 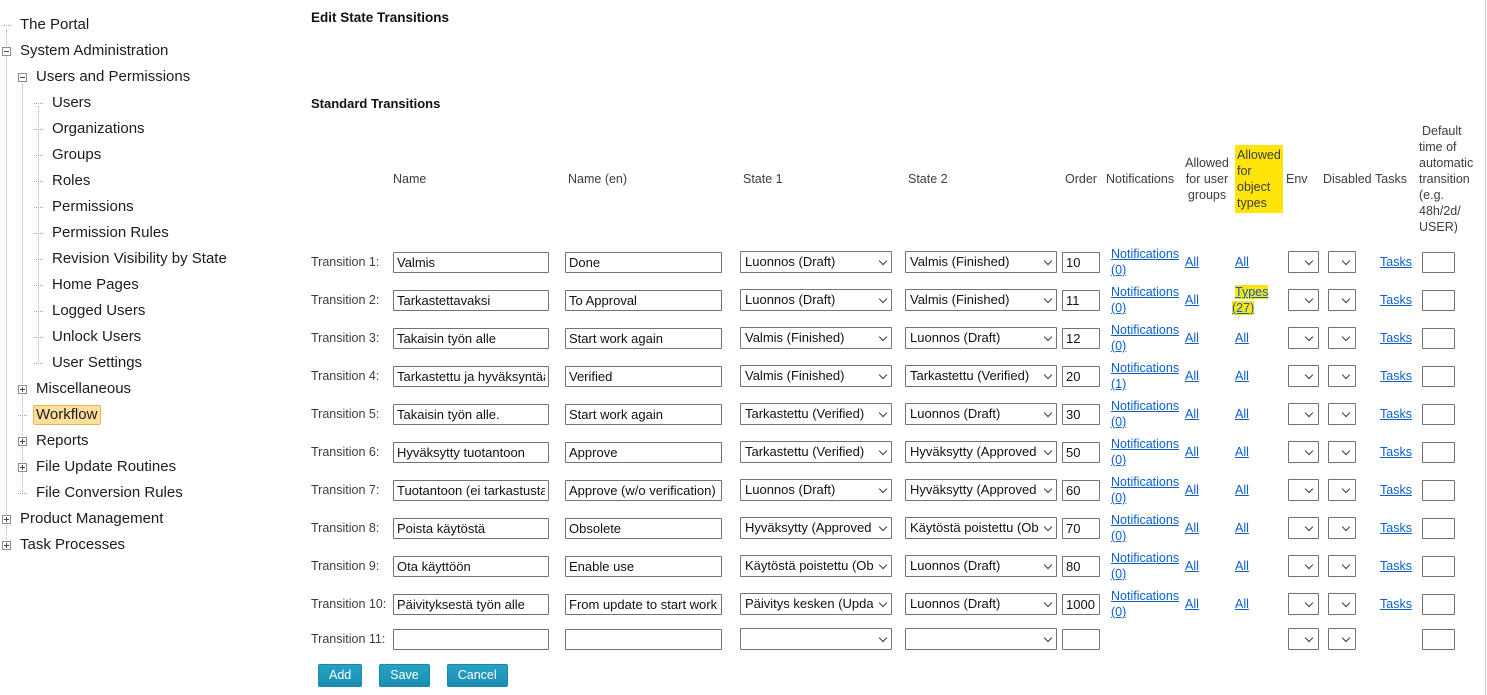 What do you see at coordinates (981, 414) in the screenshot?
I see `state2-select: Luonnos (Draft)` at bounding box center [981, 414].